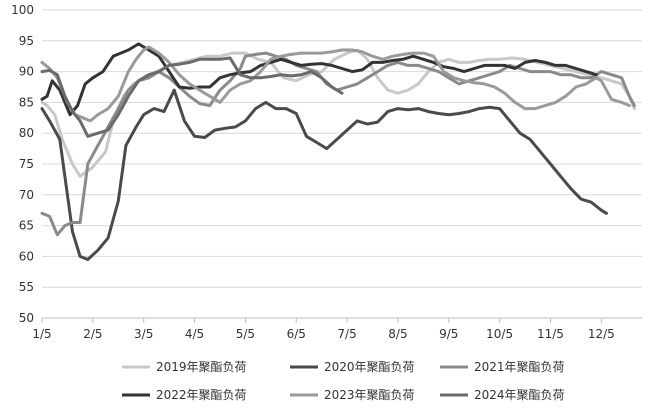  Describe the element at coordinates (192, 97) in the screenshot. I see `series-line-2024` at that location.